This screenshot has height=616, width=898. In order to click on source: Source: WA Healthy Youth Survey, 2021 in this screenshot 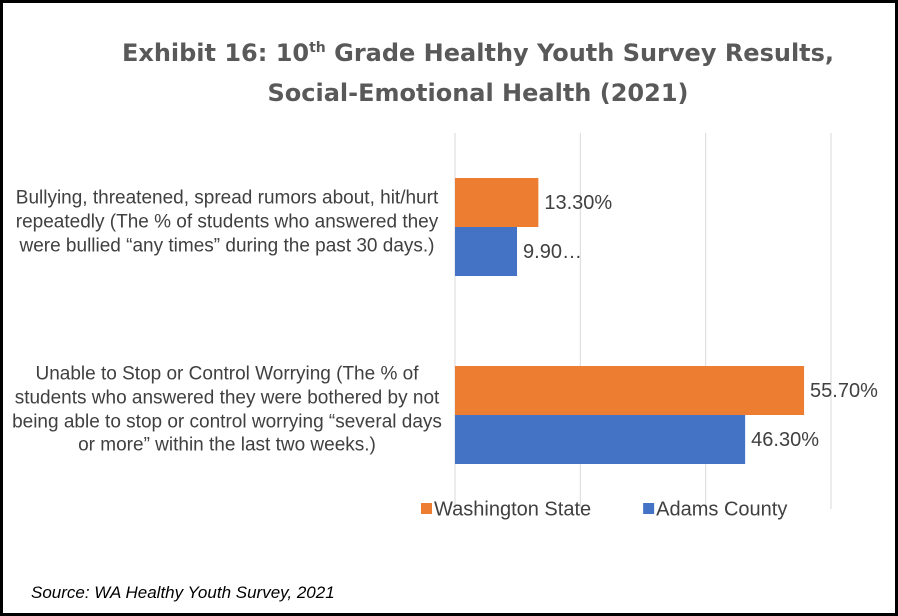, I will do `click(183, 592)`.